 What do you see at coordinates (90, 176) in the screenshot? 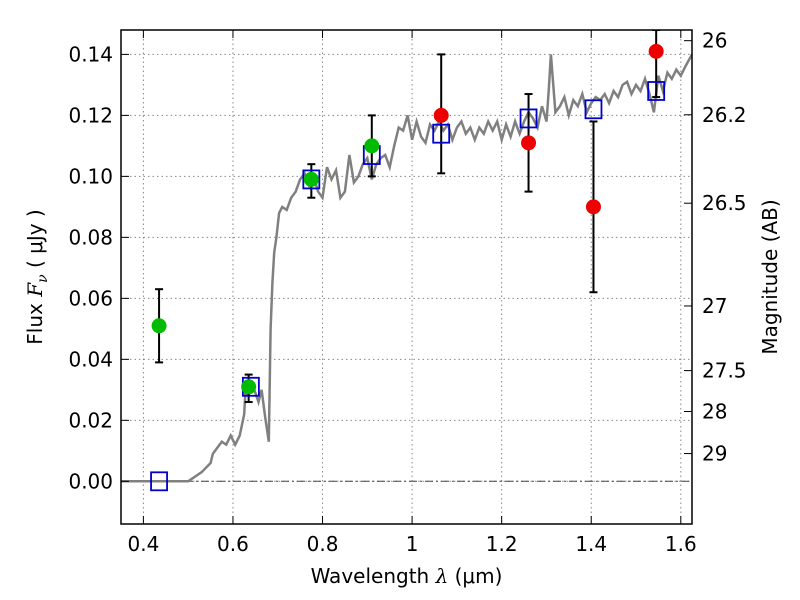
I see `y-tick-label: 0.10` at bounding box center [90, 176].